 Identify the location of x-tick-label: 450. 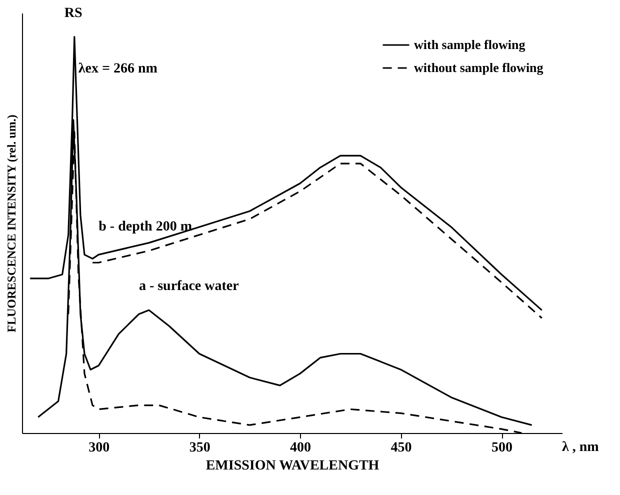
(401, 448).